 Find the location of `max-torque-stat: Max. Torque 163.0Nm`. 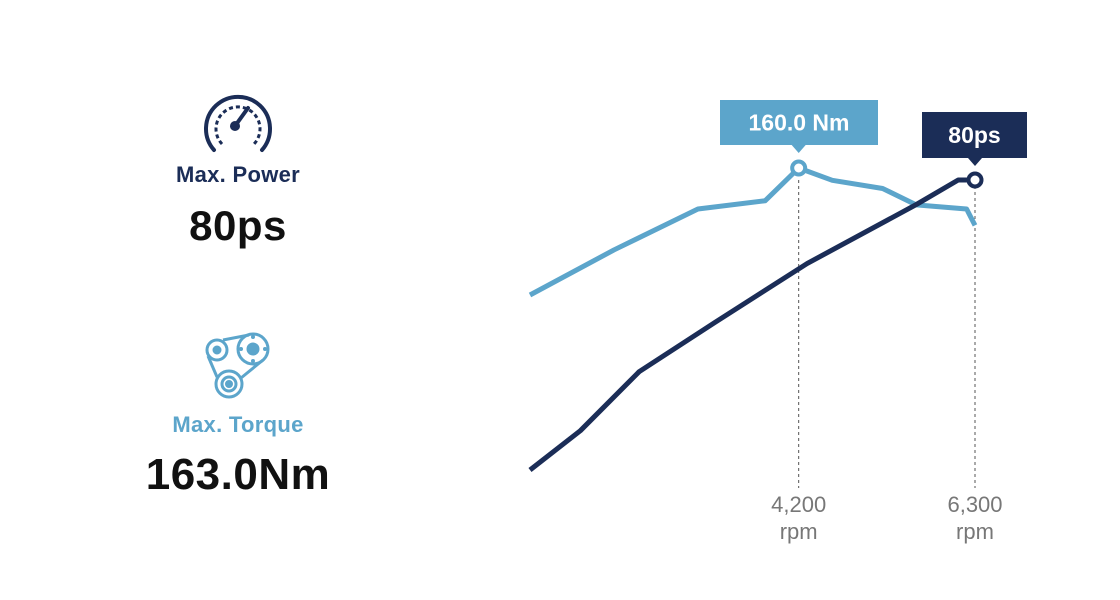

max-torque-stat: Max. Torque 163.0Nm is located at coordinates (238, 416).